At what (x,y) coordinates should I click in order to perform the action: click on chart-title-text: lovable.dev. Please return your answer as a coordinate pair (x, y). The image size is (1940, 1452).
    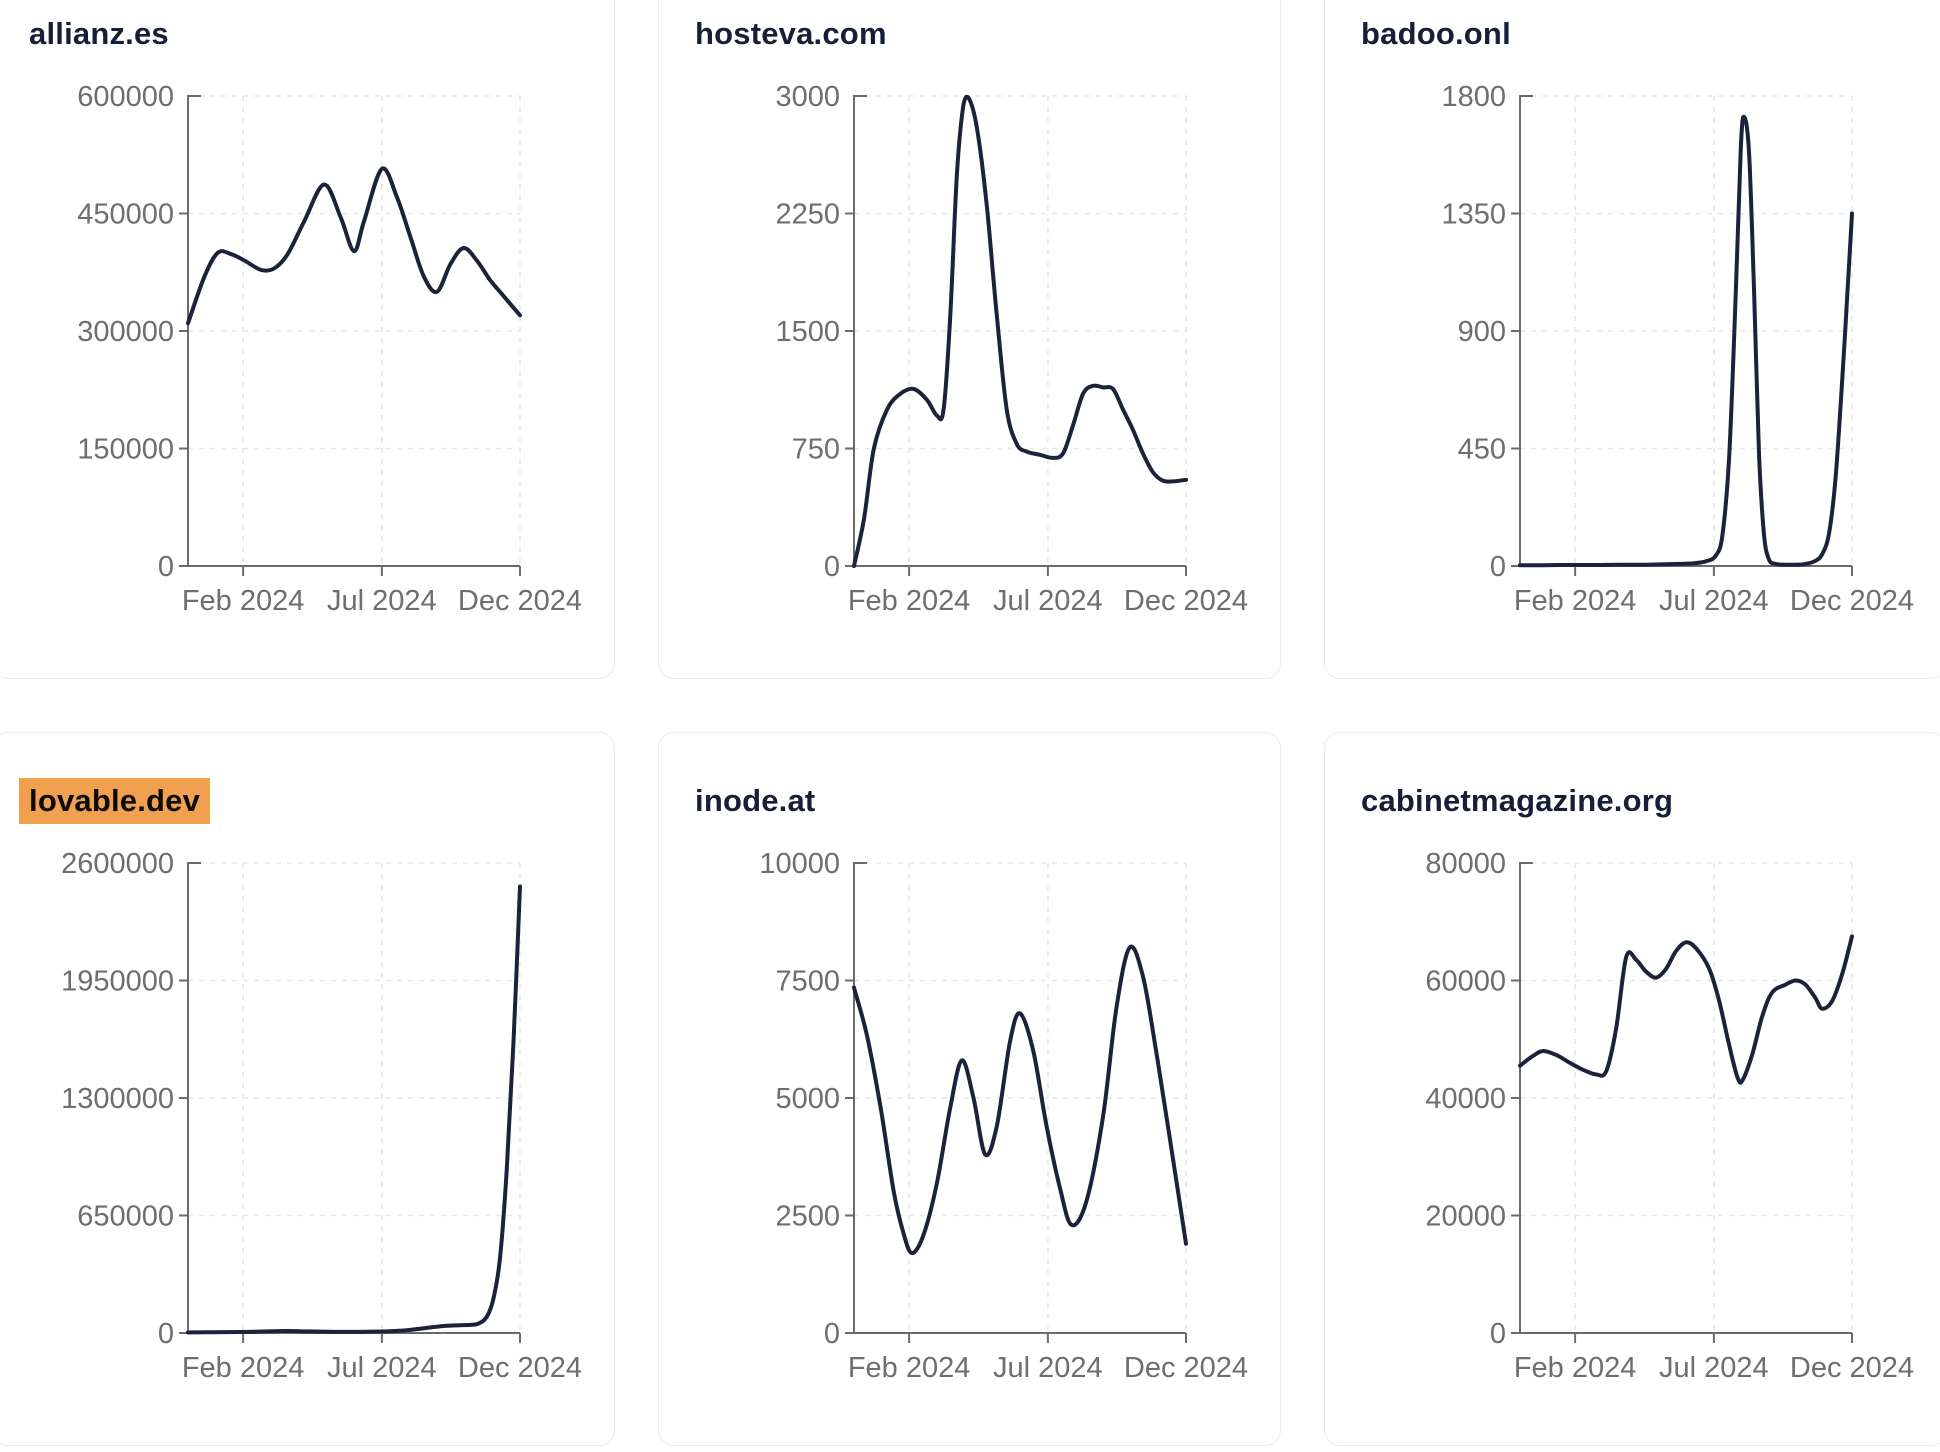
    Looking at the image, I should click on (115, 801).